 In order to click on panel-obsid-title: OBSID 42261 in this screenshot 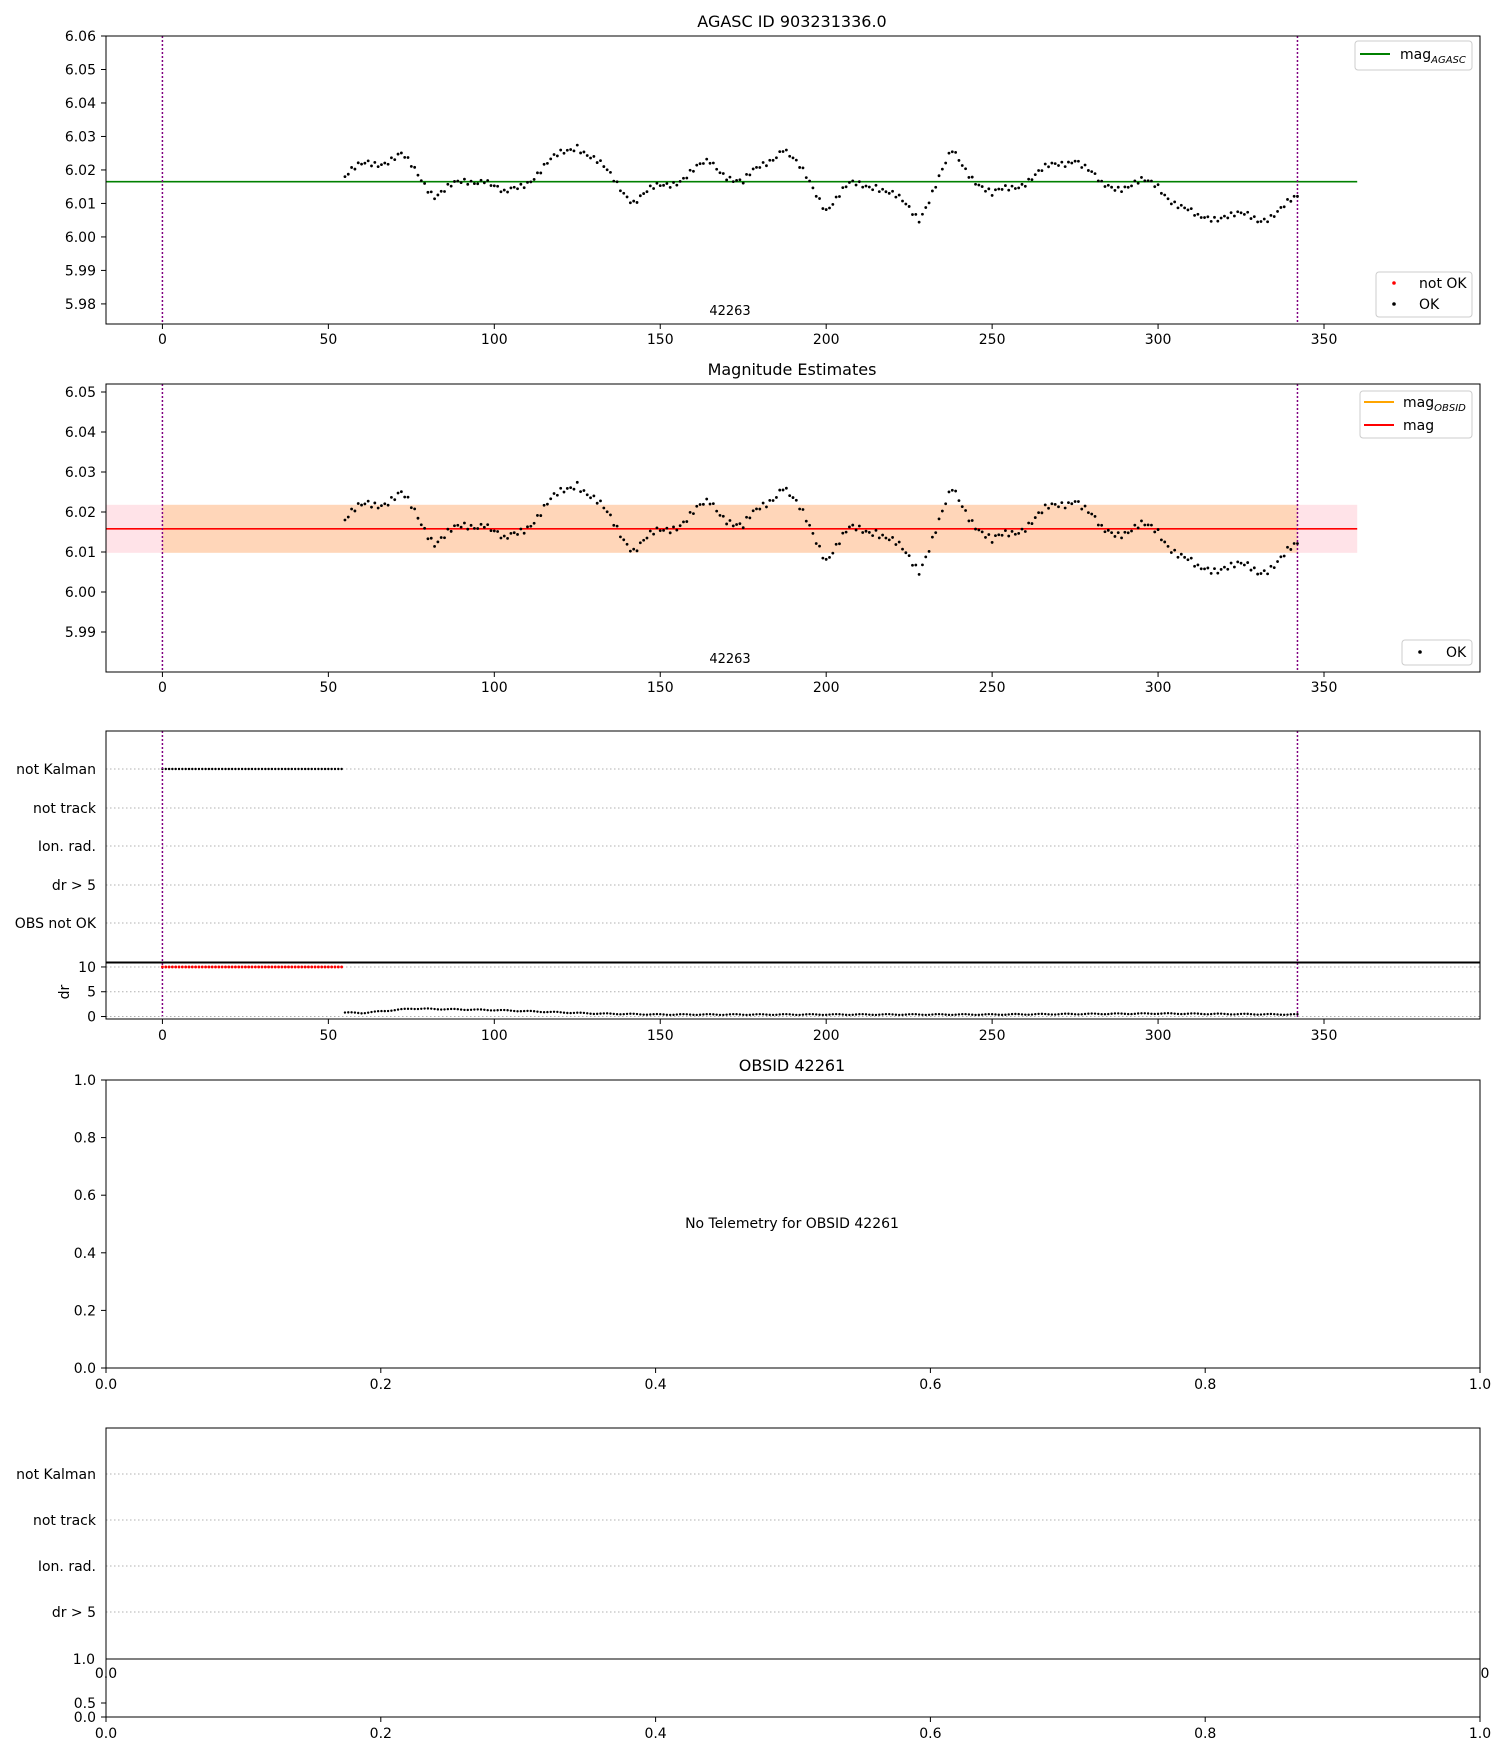, I will do `click(792, 1065)`.